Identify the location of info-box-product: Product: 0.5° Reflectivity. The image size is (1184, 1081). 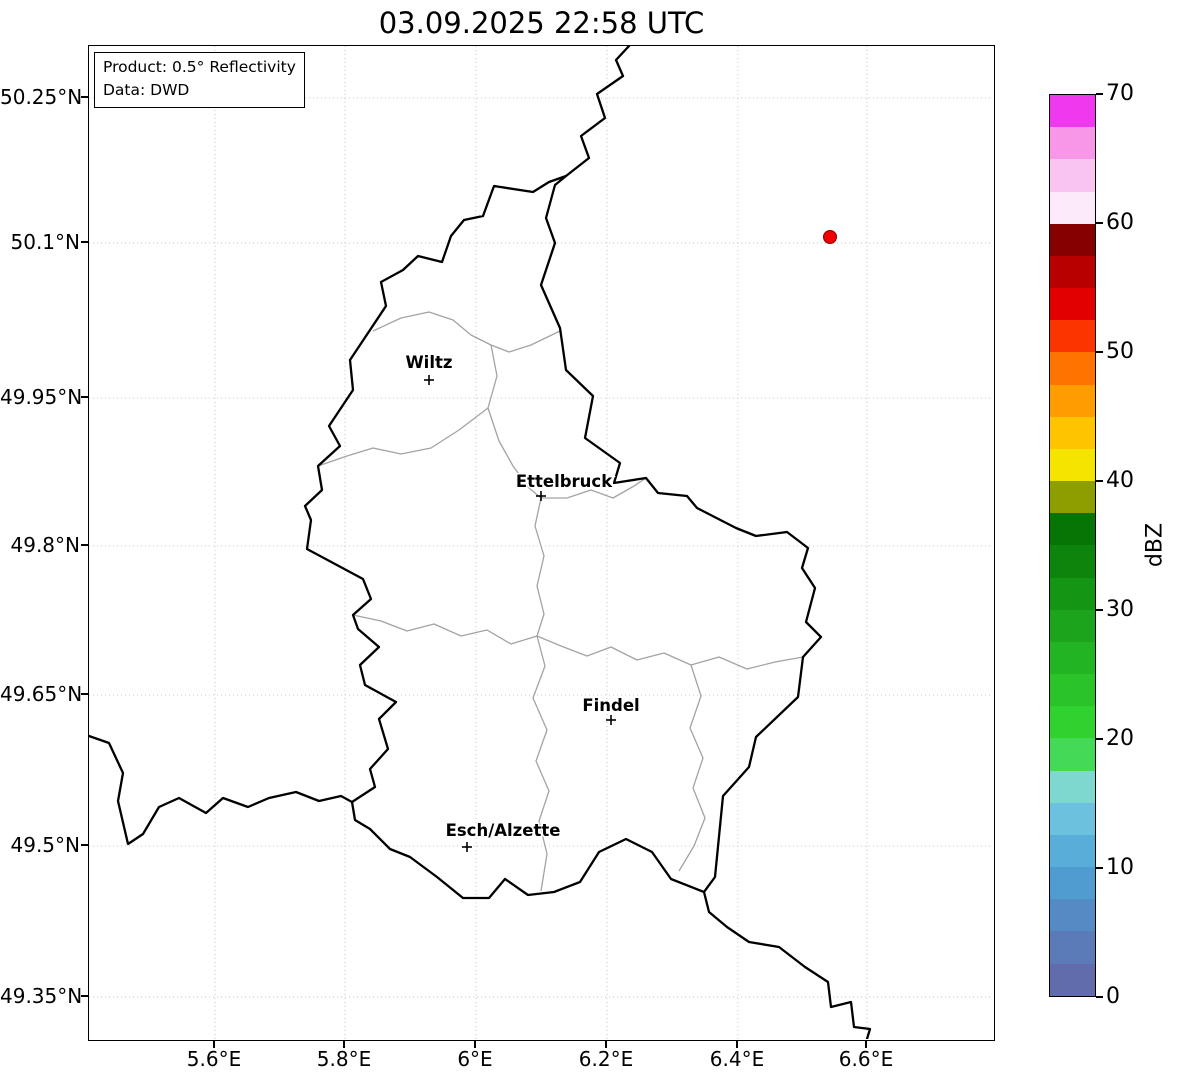
(199, 67).